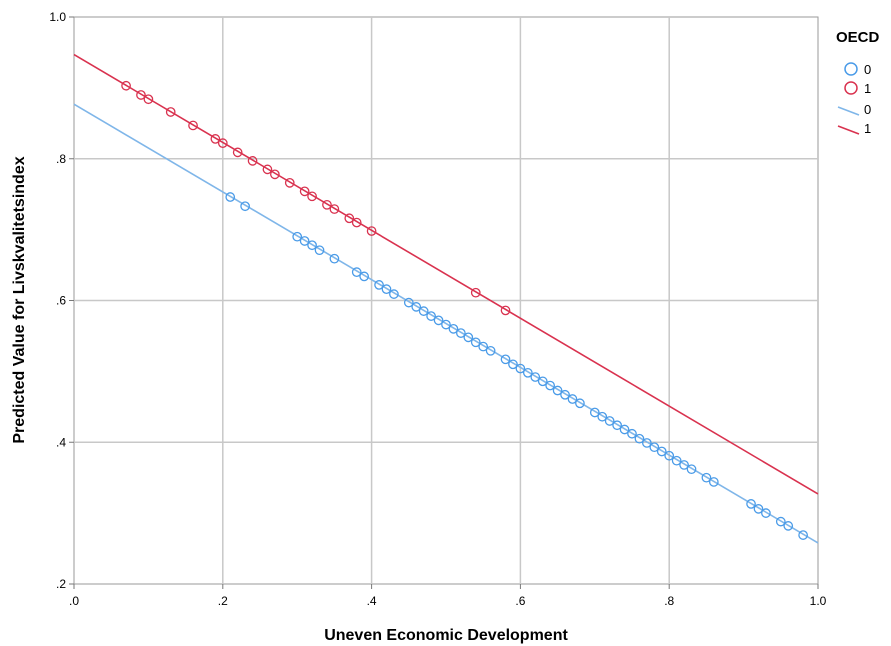 The height and width of the screenshot is (646, 891). I want to click on x-axis-title: Uneven Economic Development, so click(446, 635).